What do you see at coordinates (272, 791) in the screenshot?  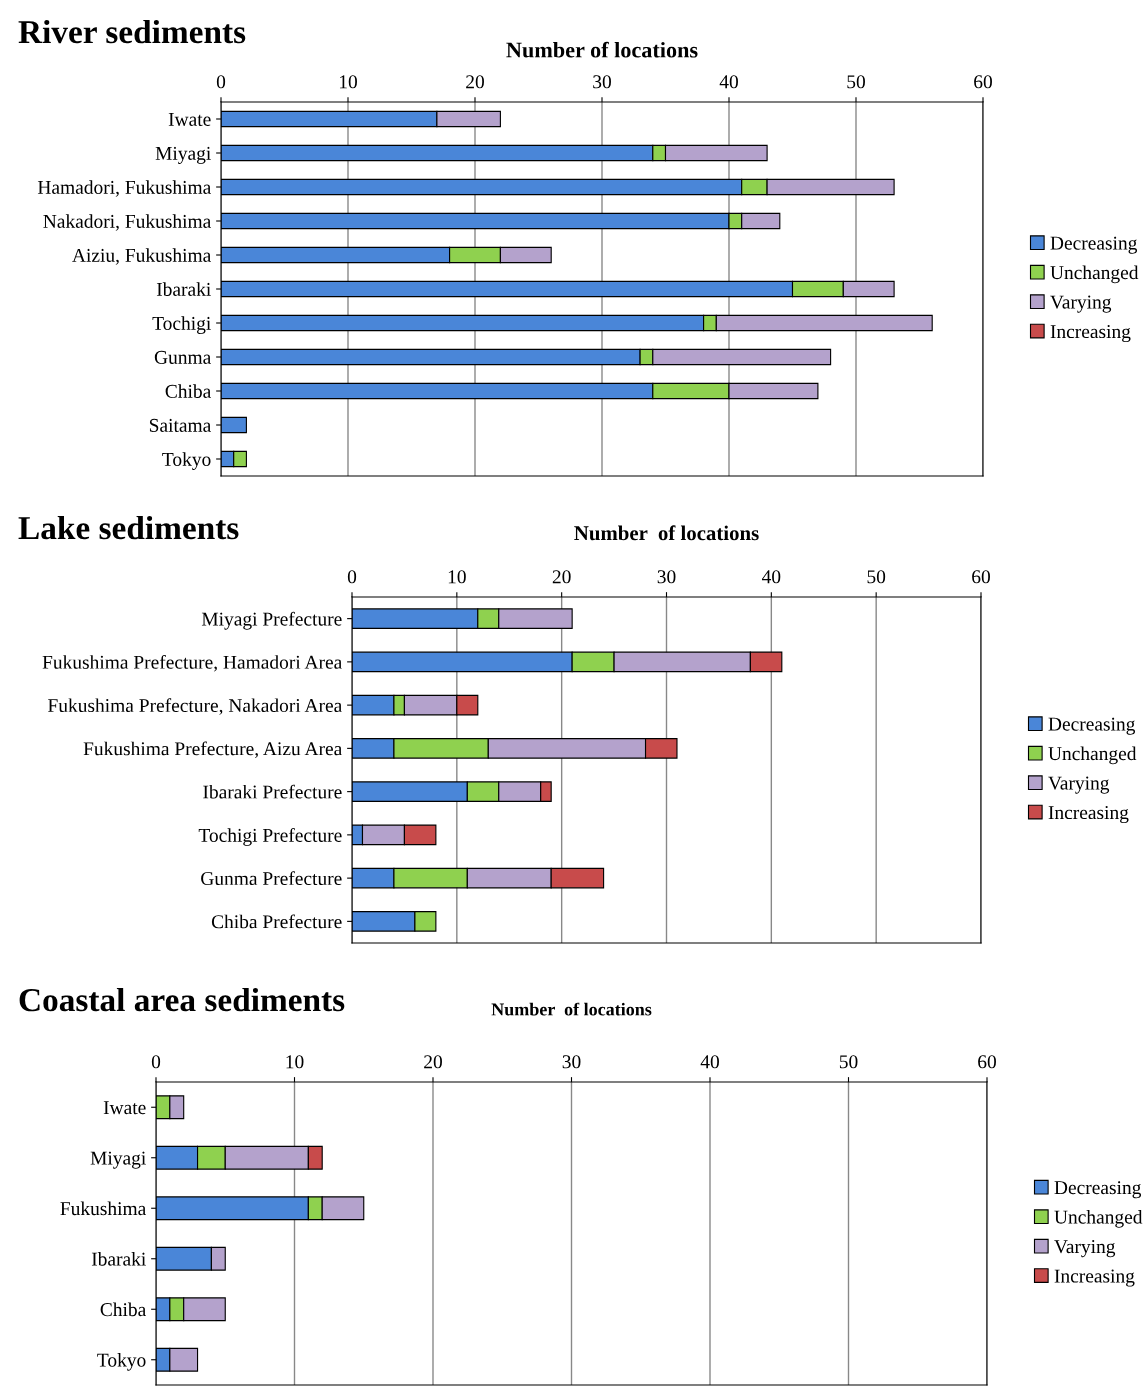 I see `y-tick-label: Ibaraki Prefecture` at bounding box center [272, 791].